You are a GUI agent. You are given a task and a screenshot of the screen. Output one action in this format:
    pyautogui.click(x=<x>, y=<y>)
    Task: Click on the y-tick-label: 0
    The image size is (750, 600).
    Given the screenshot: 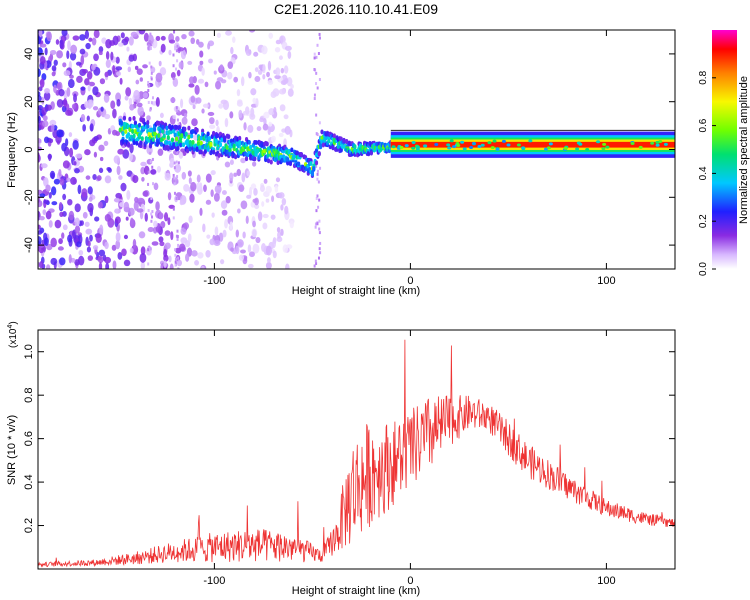 What is the action you would take?
    pyautogui.click(x=29, y=149)
    